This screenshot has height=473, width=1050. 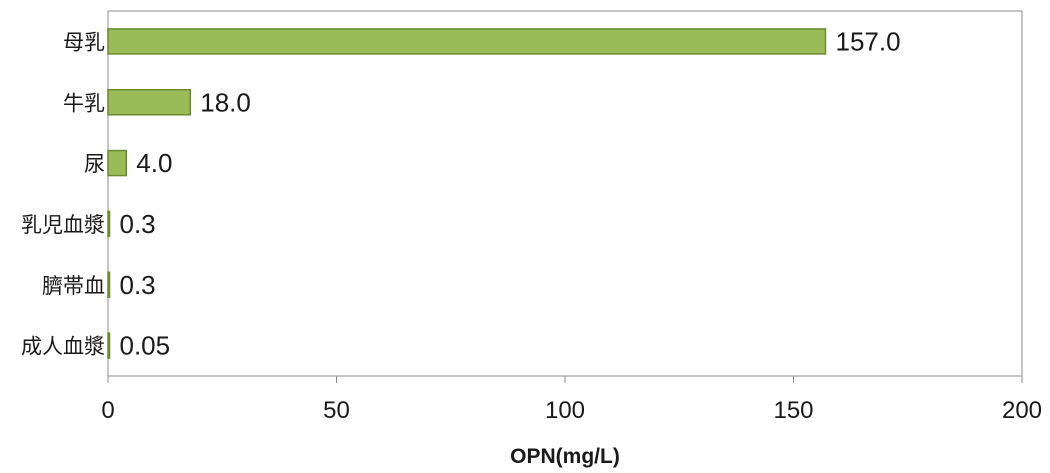 What do you see at coordinates (225, 102) in the screenshot?
I see `data-label: 18.0` at bounding box center [225, 102].